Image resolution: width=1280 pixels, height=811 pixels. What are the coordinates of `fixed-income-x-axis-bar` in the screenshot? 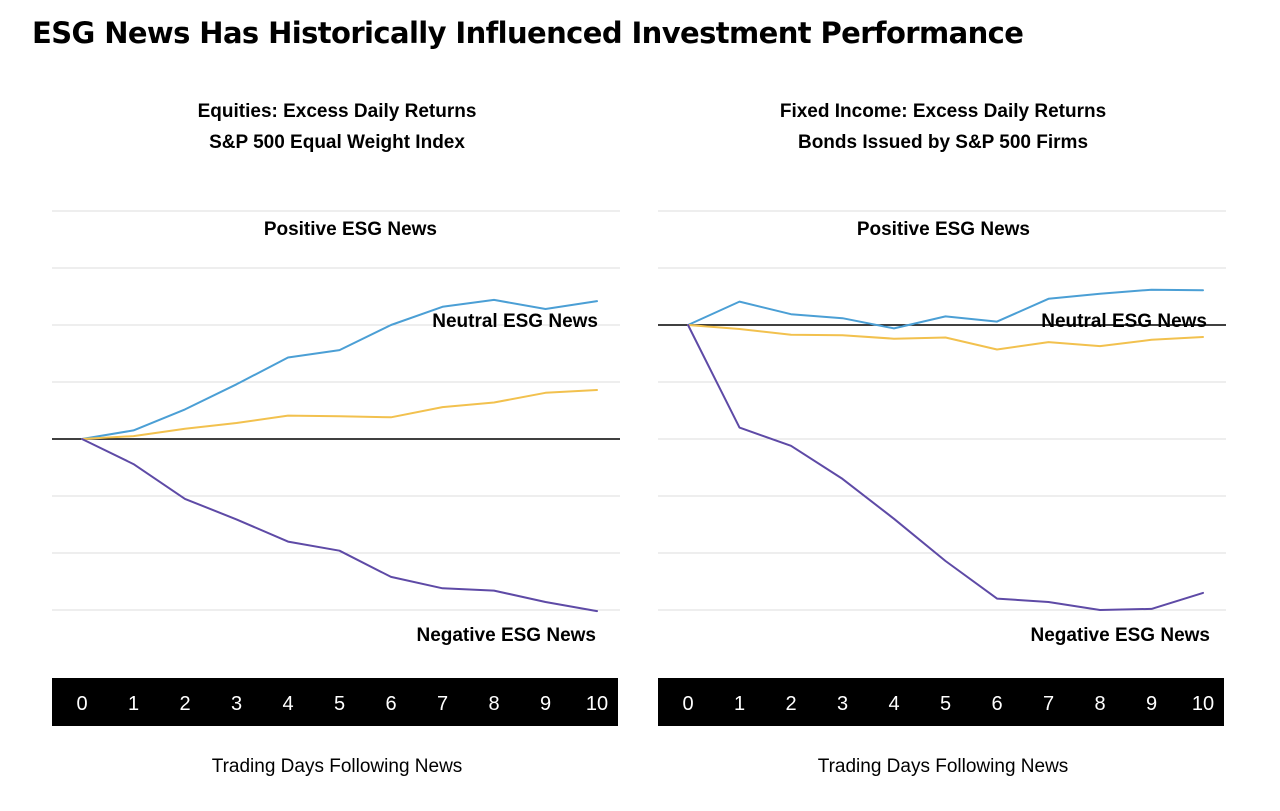 It's located at (941, 702).